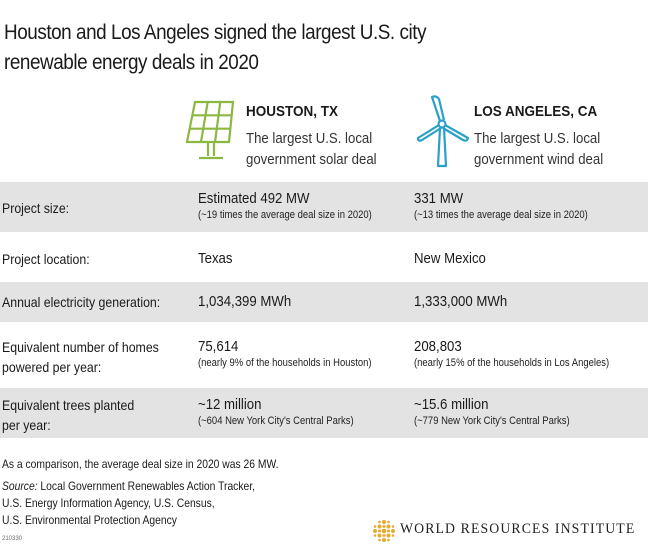 The height and width of the screenshot is (553, 648). I want to click on houston-value: 75,614, so click(218, 346).